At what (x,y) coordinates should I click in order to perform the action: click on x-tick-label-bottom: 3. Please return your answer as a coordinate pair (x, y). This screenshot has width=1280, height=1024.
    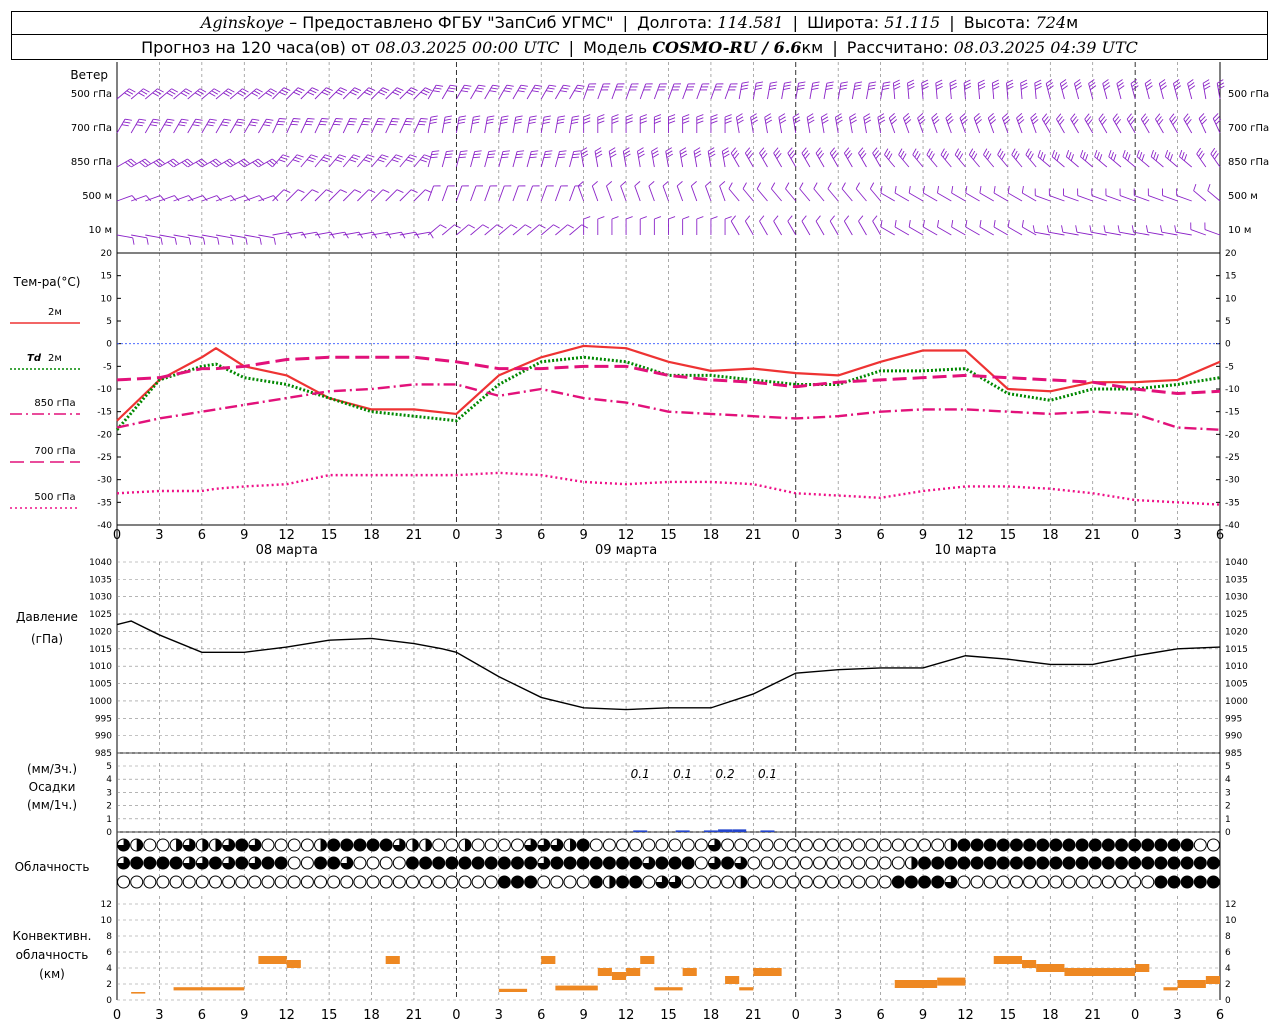
    Looking at the image, I should click on (838, 1015).